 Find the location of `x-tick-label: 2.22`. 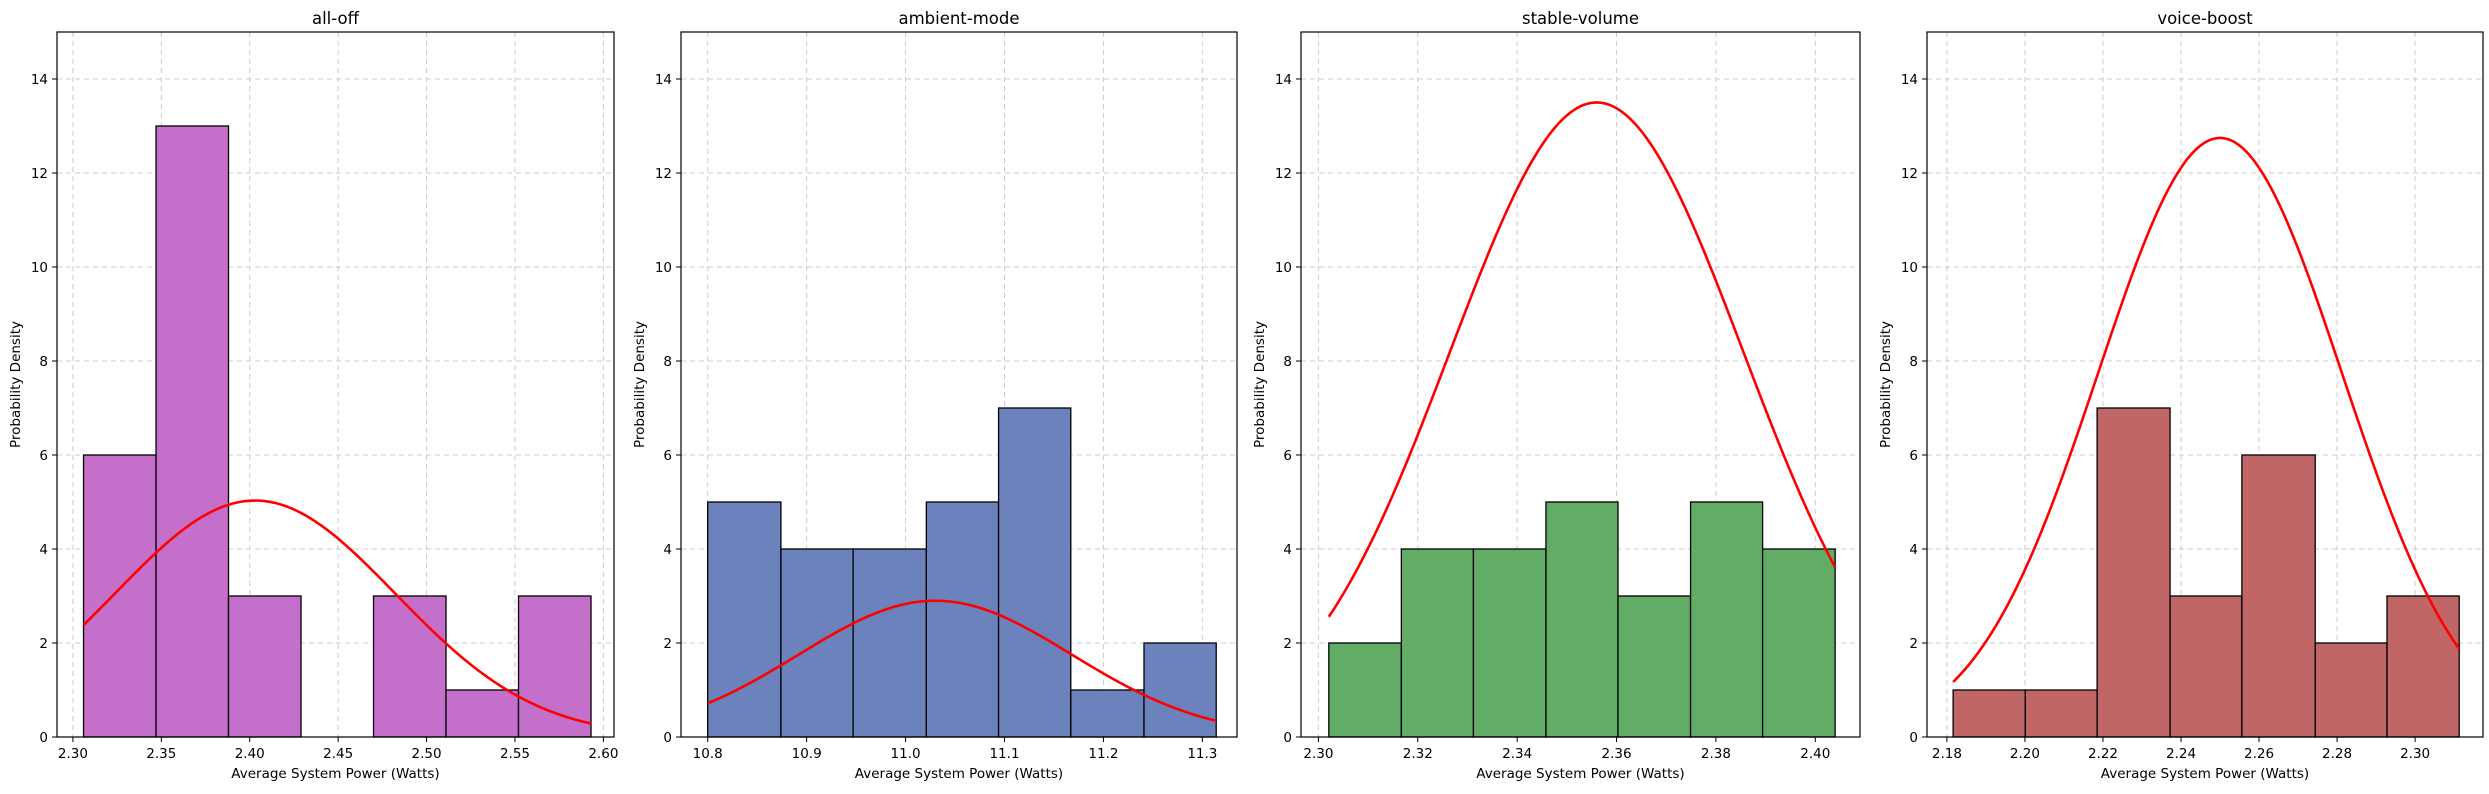

x-tick-label: 2.22 is located at coordinates (2103, 754).